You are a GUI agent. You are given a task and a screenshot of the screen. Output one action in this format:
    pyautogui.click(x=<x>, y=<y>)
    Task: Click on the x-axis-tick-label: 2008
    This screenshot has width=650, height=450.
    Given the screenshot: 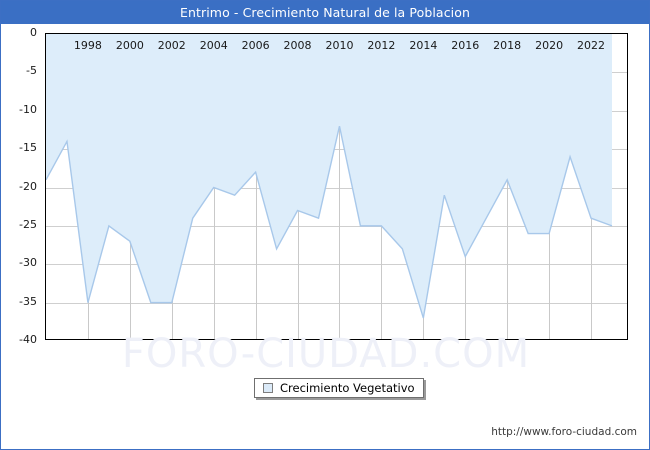 What is the action you would take?
    pyautogui.click(x=297, y=45)
    